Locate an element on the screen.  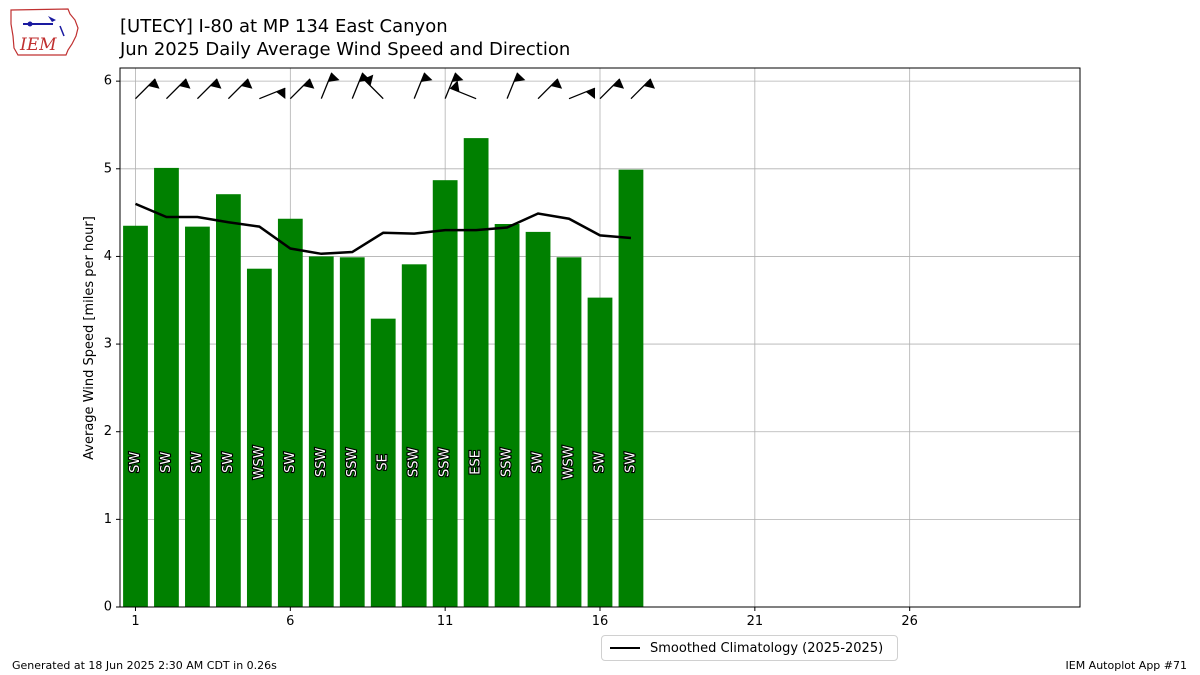
legend: Smoothed Climatology (2025-2025) is located at coordinates (749, 648).